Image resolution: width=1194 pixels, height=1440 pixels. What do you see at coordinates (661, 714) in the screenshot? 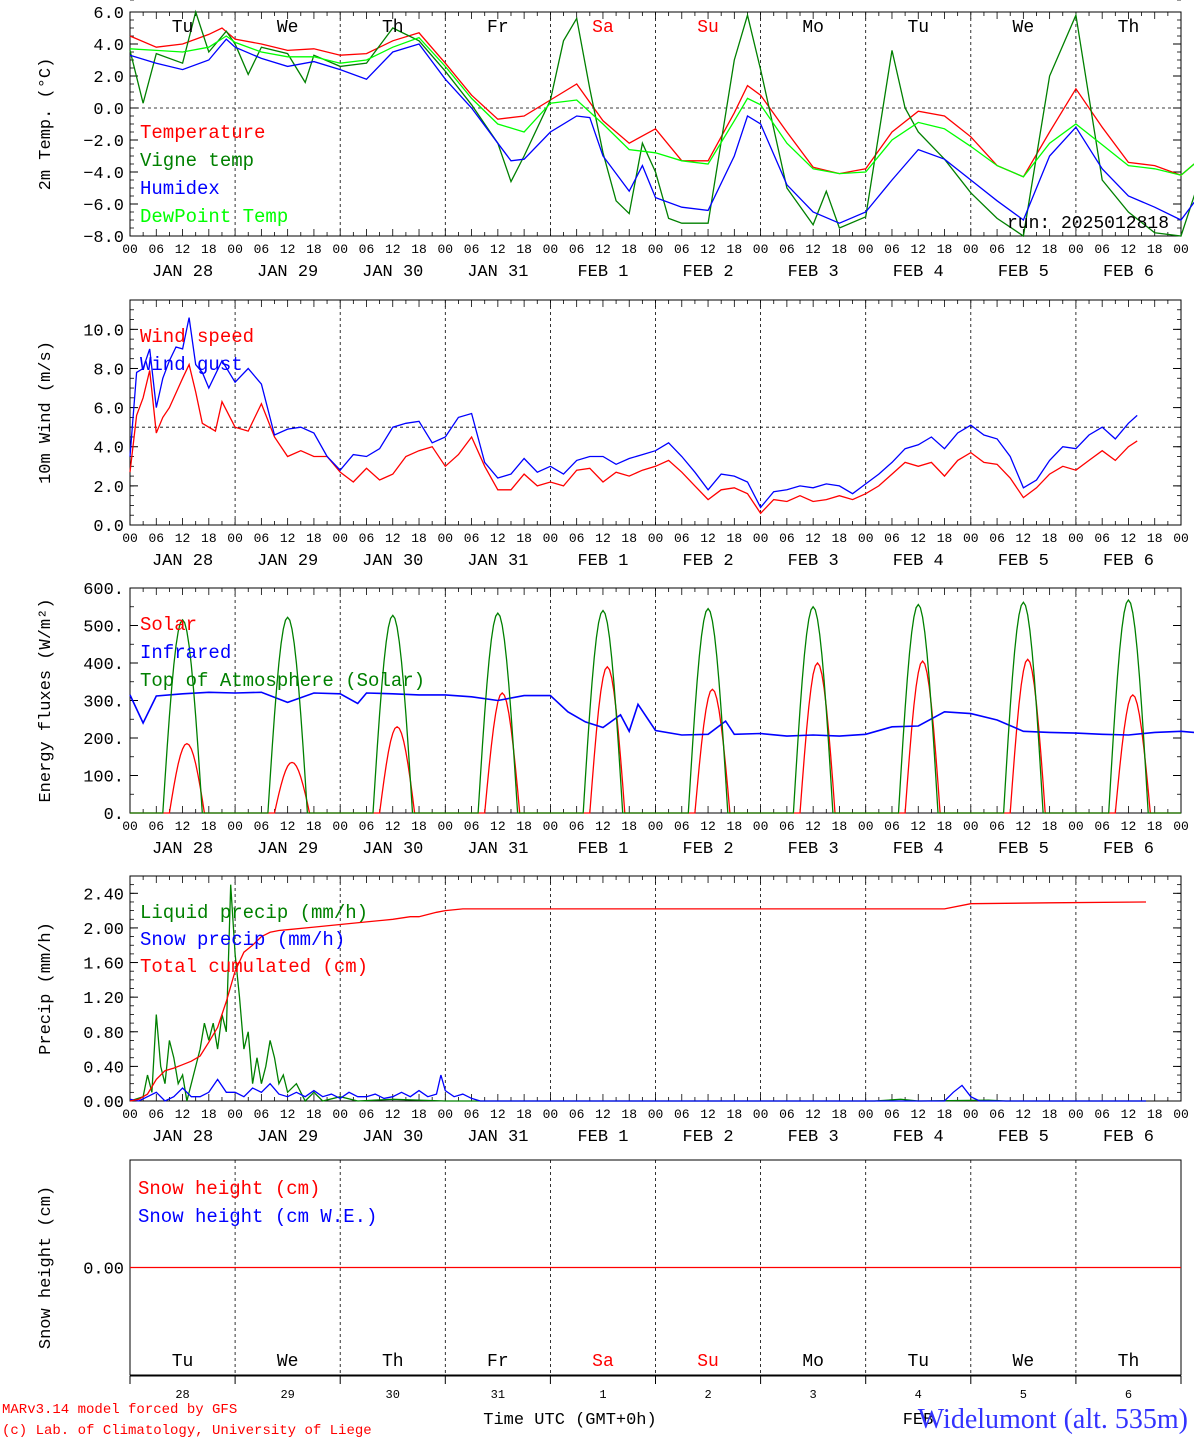
I see `series-line-infrared` at bounding box center [661, 714].